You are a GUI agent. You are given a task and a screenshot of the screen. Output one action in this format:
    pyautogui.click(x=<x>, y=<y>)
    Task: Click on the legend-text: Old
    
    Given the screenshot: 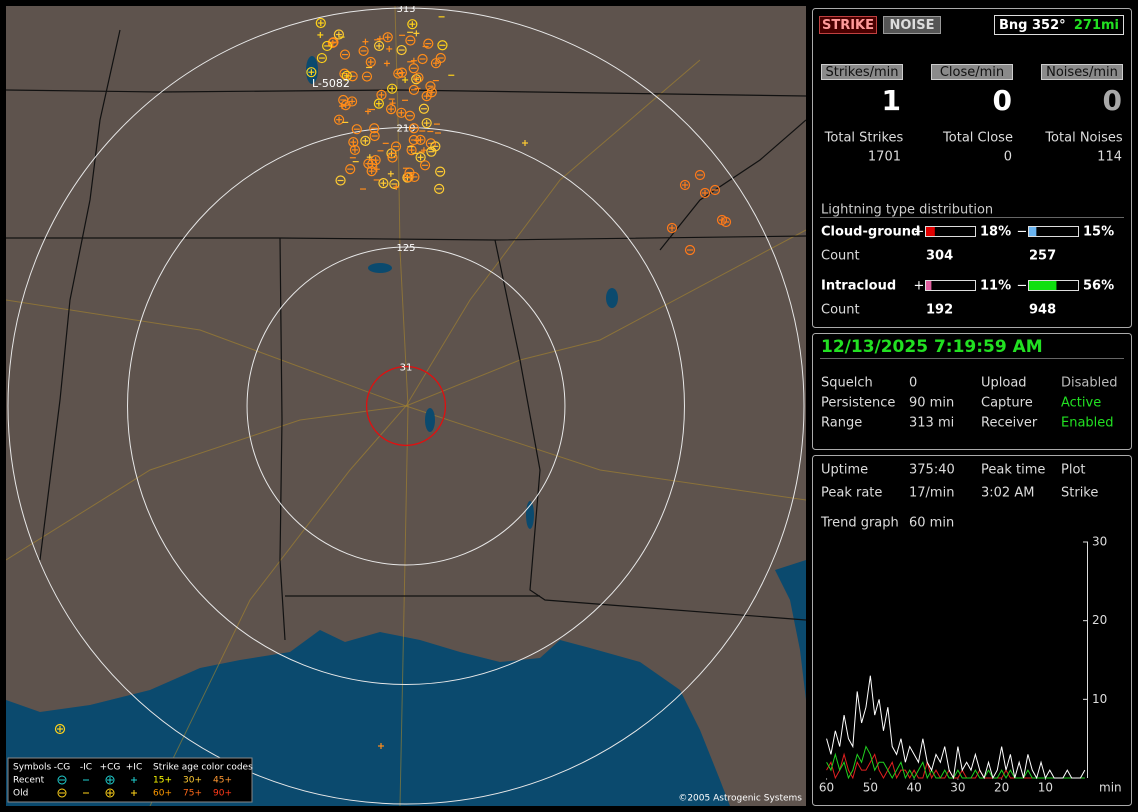 What is the action you would take?
    pyautogui.click(x=20, y=794)
    